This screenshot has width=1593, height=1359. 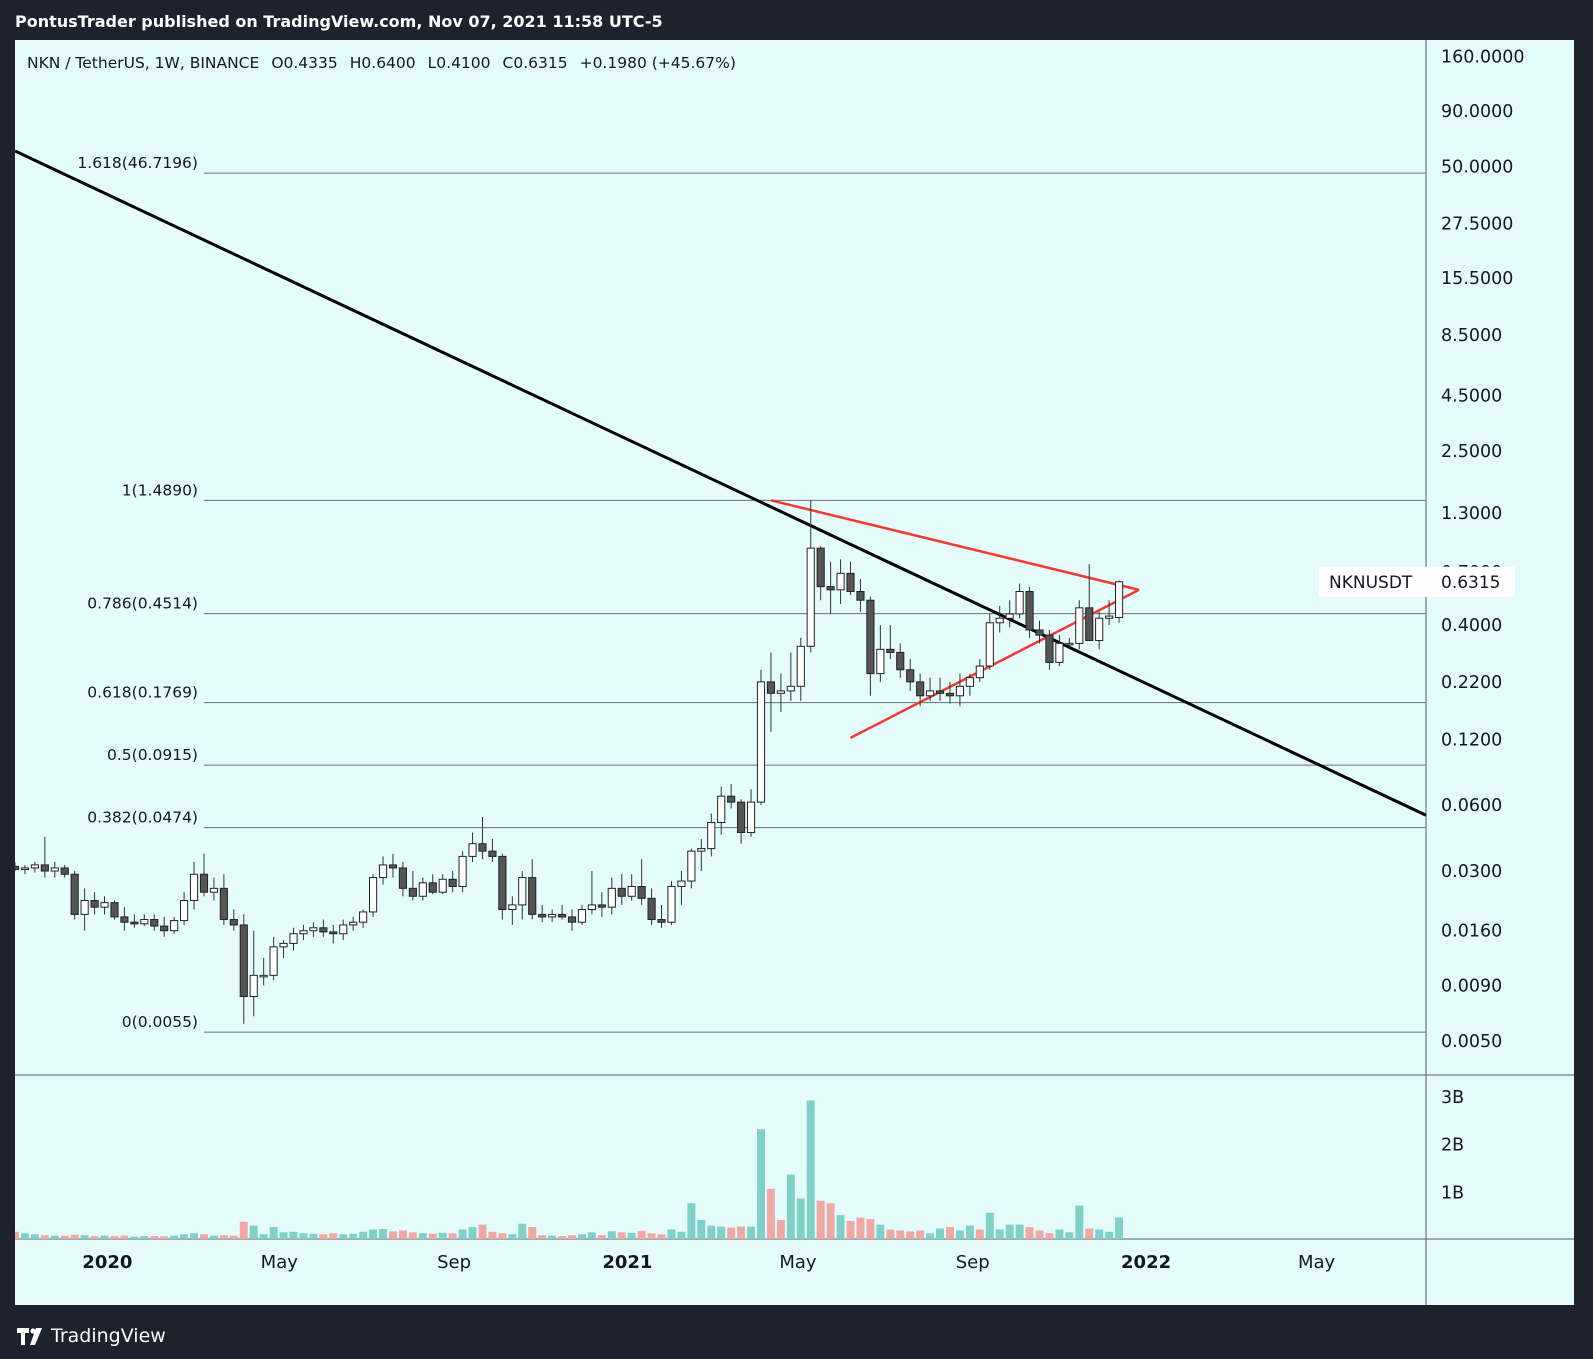 I want to click on fib-level-label: 1(1.4890), so click(x=160, y=490).